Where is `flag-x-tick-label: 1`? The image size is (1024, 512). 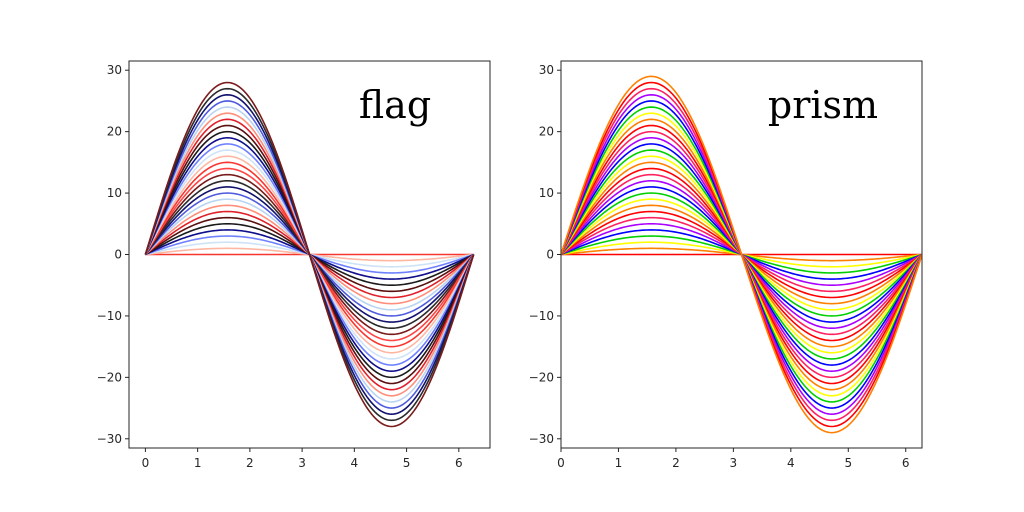
flag-x-tick-label: 1 is located at coordinates (198, 463).